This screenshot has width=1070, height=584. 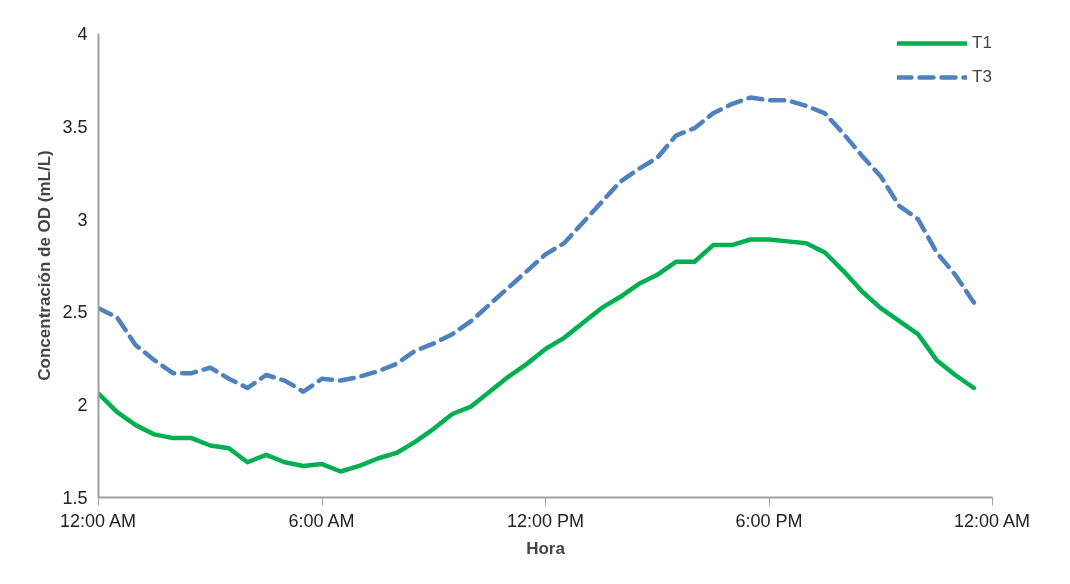 I want to click on y-tick-label: 2.5, so click(x=75, y=312).